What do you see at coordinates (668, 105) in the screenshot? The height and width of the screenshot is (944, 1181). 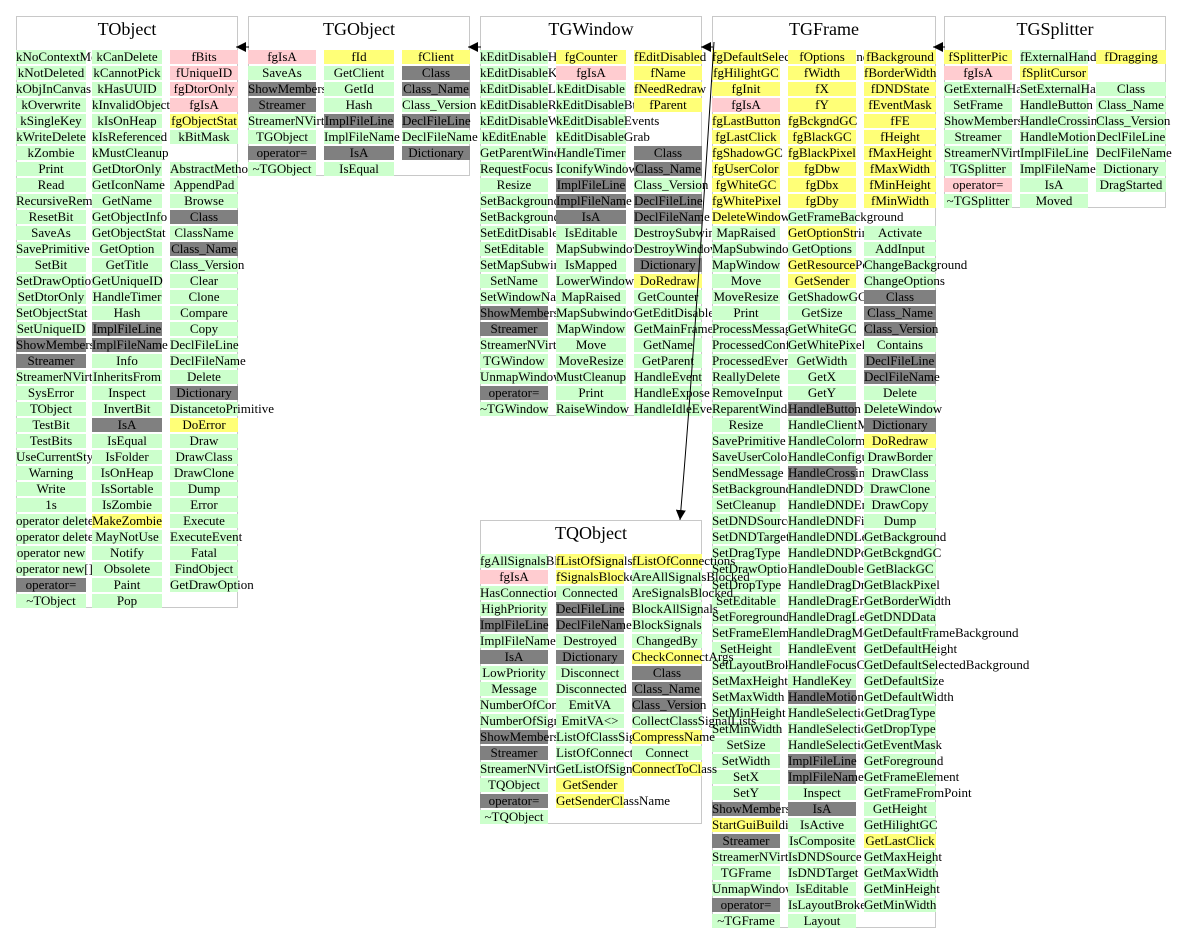 I see `member-cell: fParent` at bounding box center [668, 105].